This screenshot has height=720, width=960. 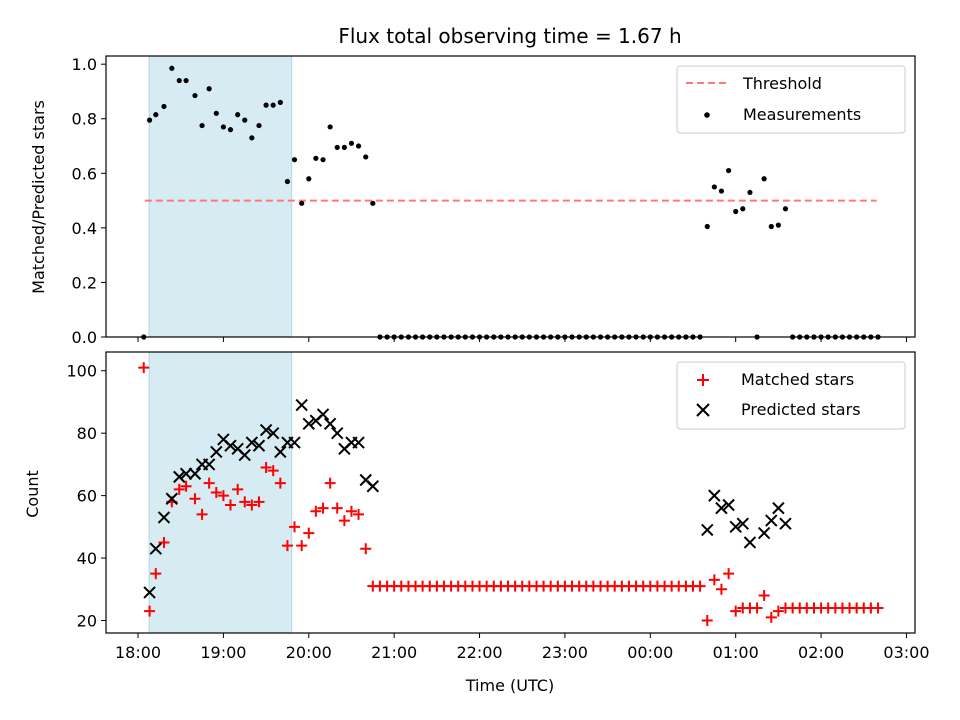 What do you see at coordinates (650, 652) in the screenshot?
I see `x-tick-label: 00:00` at bounding box center [650, 652].